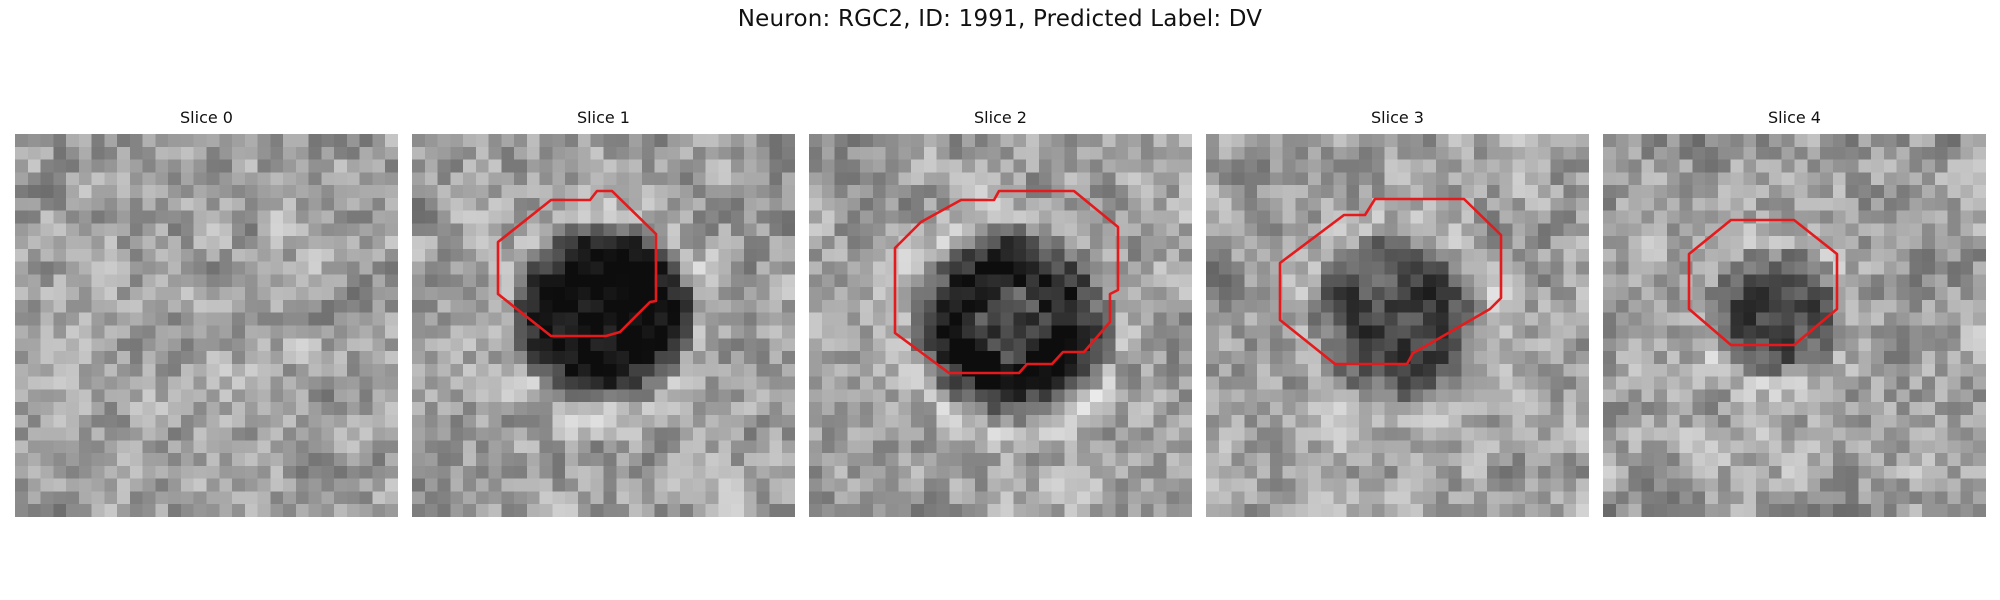  Describe the element at coordinates (1397, 117) in the screenshot. I see `slice-title-3: Slice 3` at that location.